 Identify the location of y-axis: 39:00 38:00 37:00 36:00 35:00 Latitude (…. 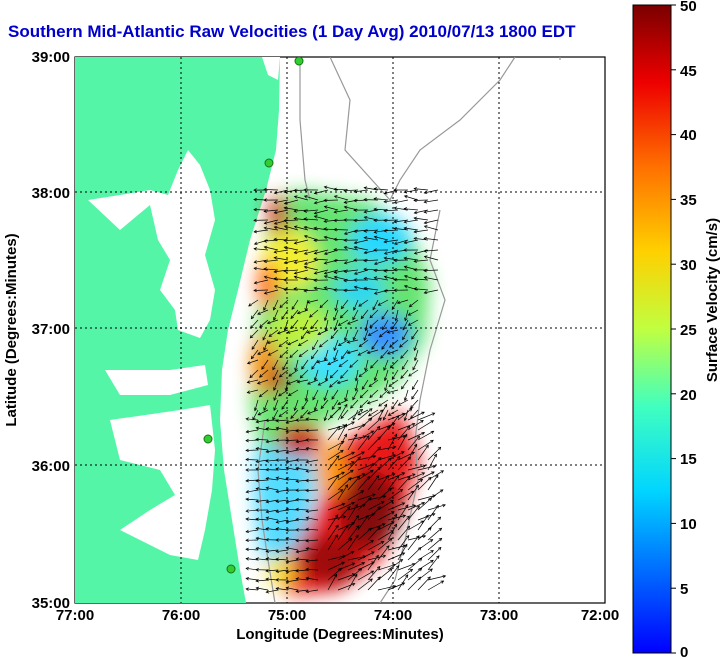
(36, 330).